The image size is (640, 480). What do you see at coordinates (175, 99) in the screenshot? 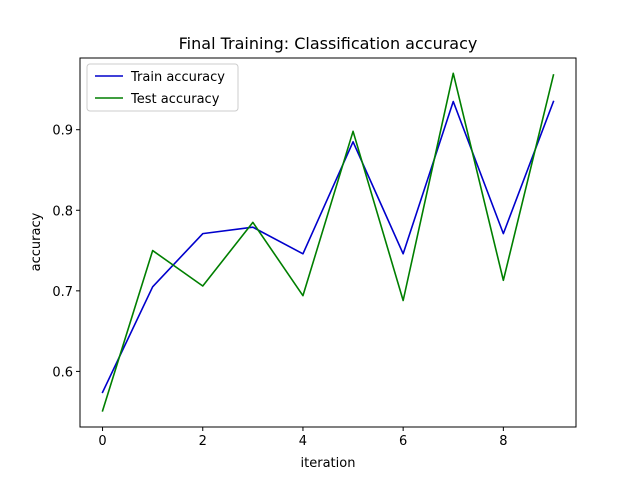
I see `legend-label-test: Test accuracy` at bounding box center [175, 99].